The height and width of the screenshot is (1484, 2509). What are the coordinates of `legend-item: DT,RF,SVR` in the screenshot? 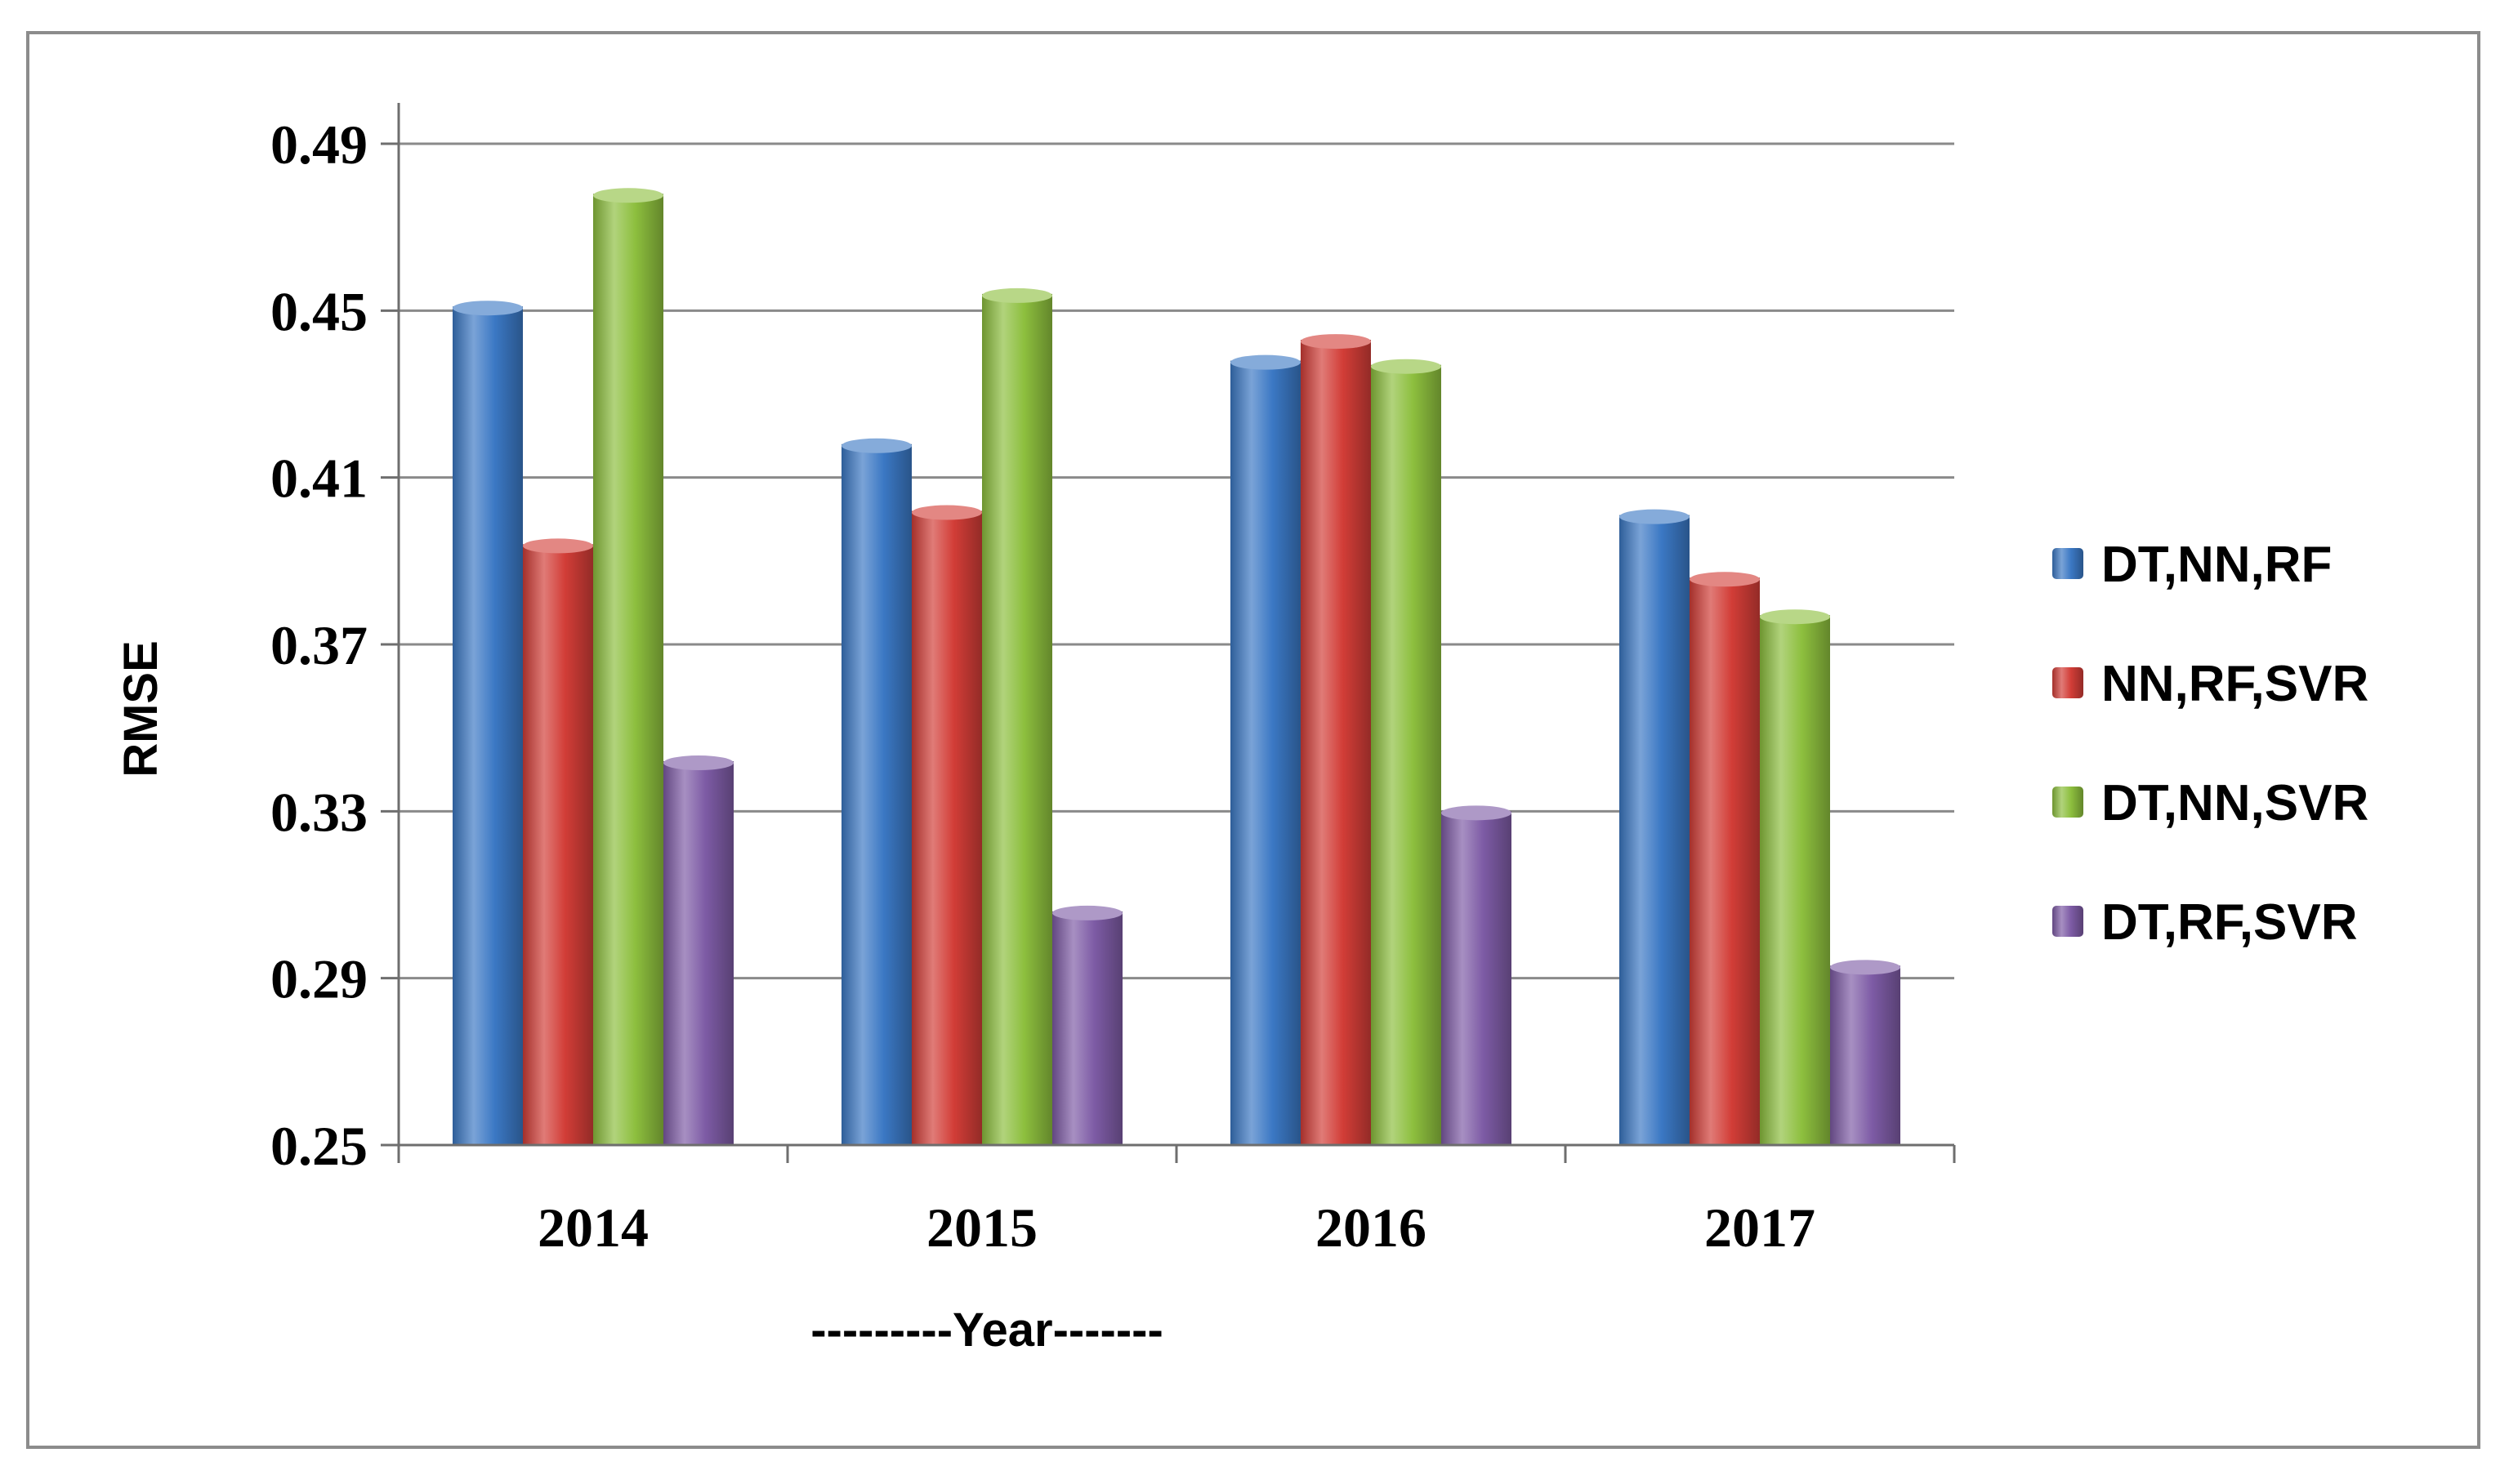 It's located at (2205, 922).